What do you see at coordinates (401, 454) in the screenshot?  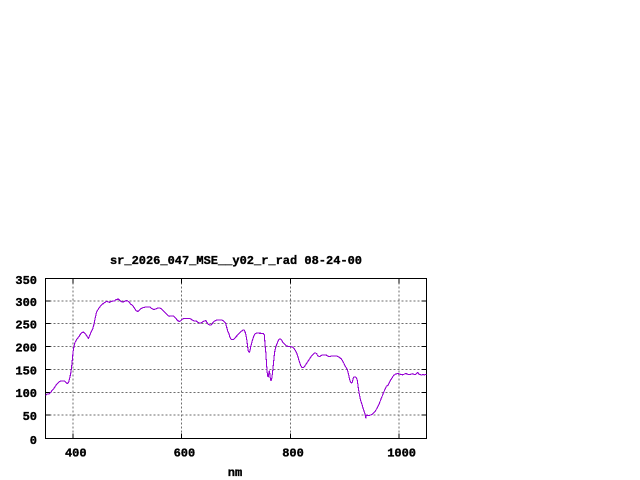 I see `svg-text: 1000` at bounding box center [401, 454].